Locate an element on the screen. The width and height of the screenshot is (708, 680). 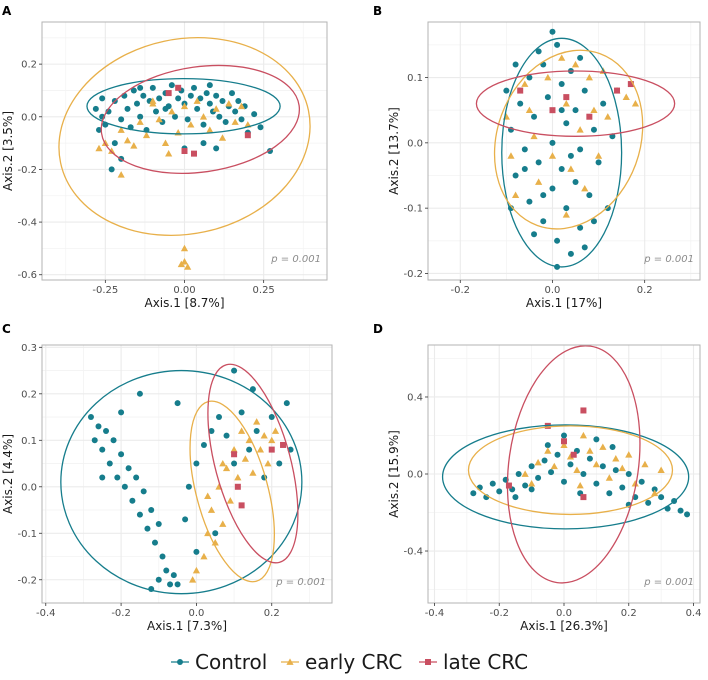
y-tick-label: 0.2 is located at coordinates (29, 65).